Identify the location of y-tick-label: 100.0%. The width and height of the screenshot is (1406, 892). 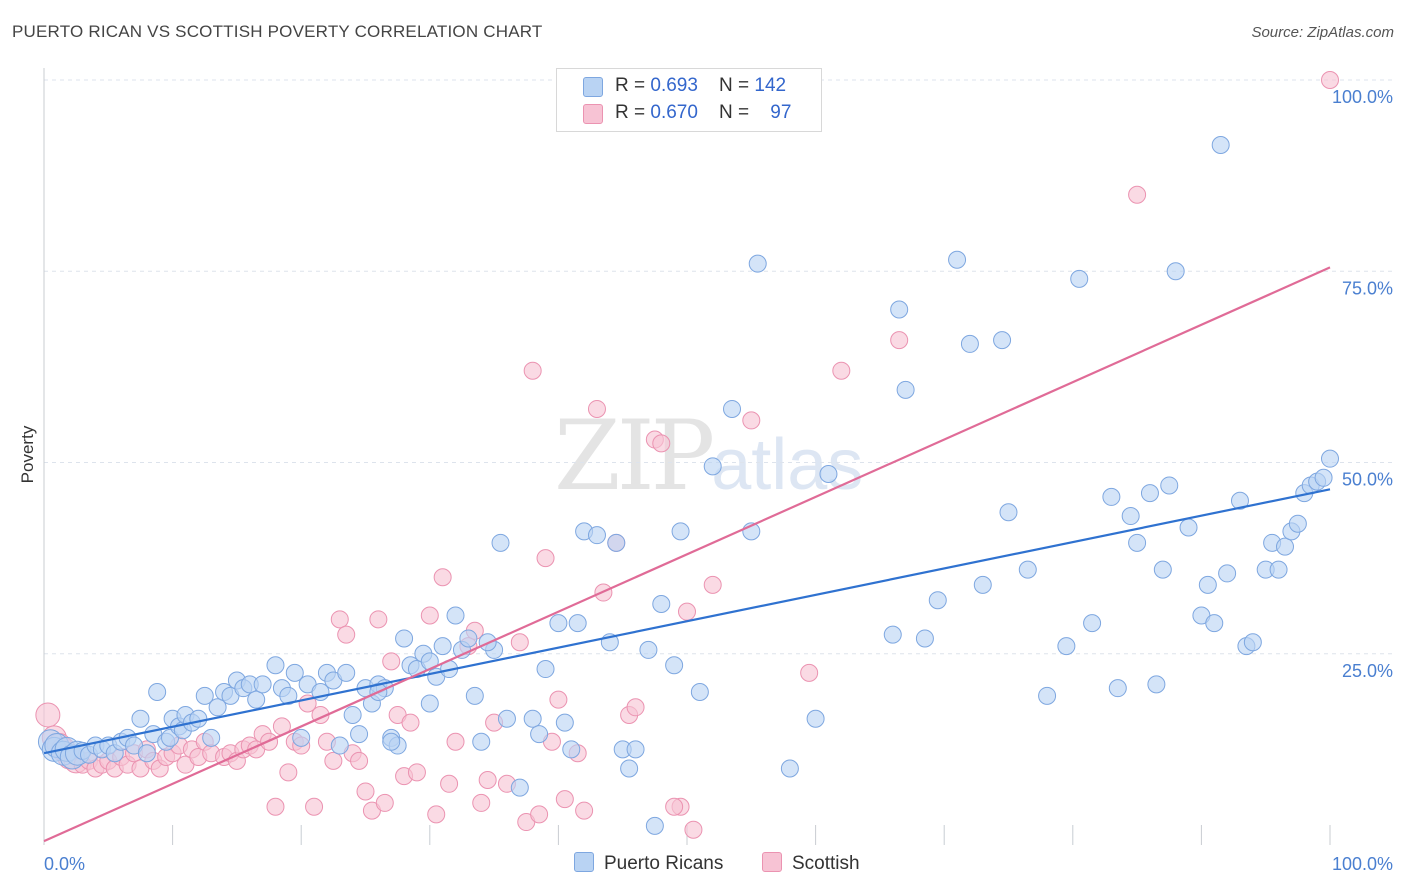
(1362, 97).